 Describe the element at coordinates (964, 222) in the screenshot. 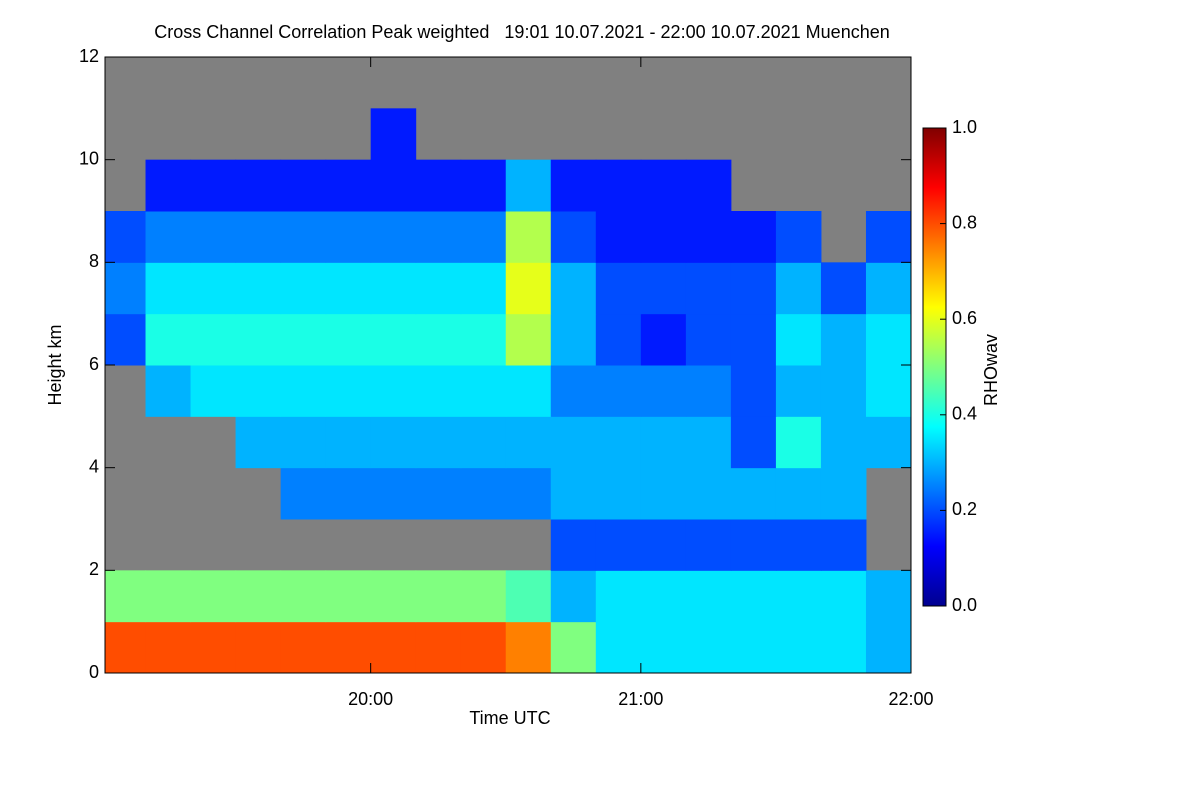

I see `colorbar-tick-label: 0.8` at that location.